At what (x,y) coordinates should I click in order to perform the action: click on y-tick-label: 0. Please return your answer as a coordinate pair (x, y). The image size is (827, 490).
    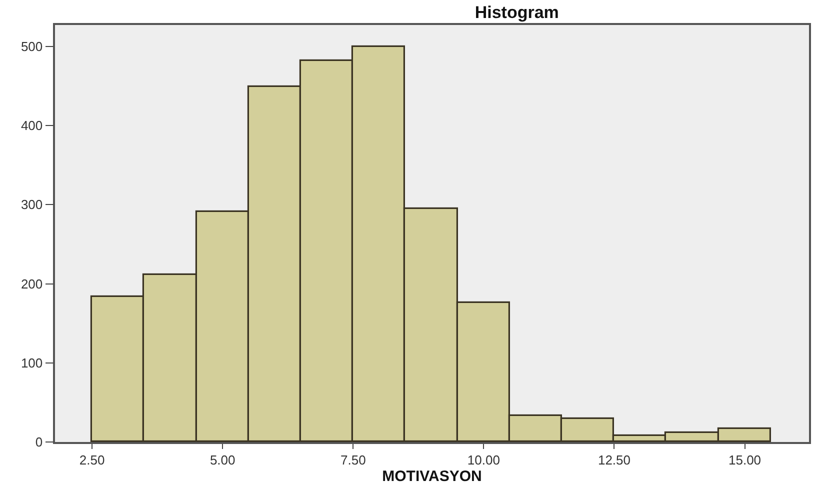
    Looking at the image, I should click on (39, 442).